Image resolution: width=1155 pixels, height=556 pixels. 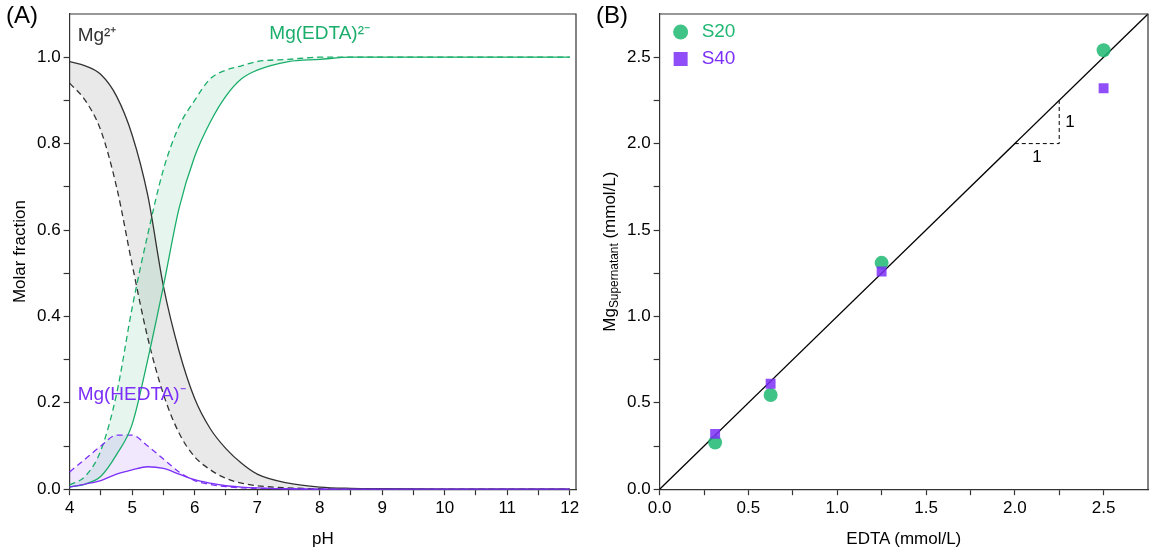 What do you see at coordinates (904, 539) in the screenshot?
I see `x-axis-title: EDTA (mmol/L)` at bounding box center [904, 539].